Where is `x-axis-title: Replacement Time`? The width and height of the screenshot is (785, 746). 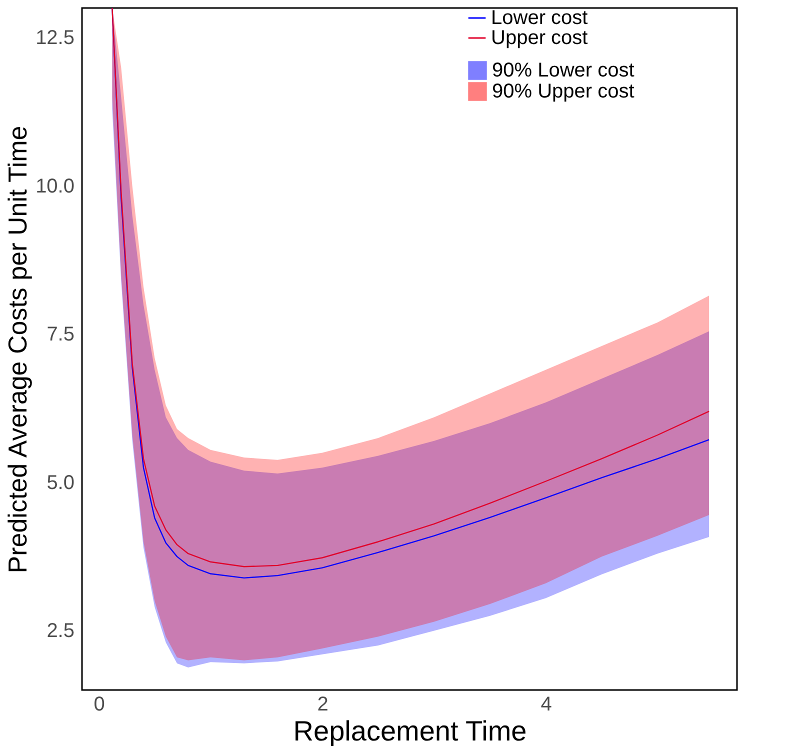 x-axis-title: Replacement Time is located at coordinates (410, 731).